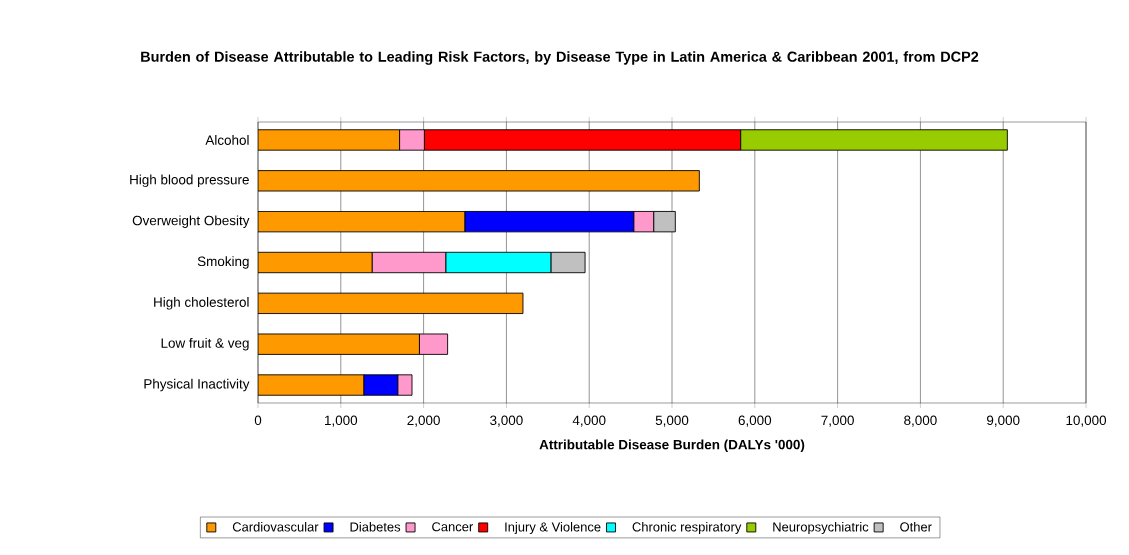 Image resolution: width=1129 pixels, height=555 pixels. What do you see at coordinates (341, 421) in the screenshot?
I see `x-tick-label: 1,000` at bounding box center [341, 421].